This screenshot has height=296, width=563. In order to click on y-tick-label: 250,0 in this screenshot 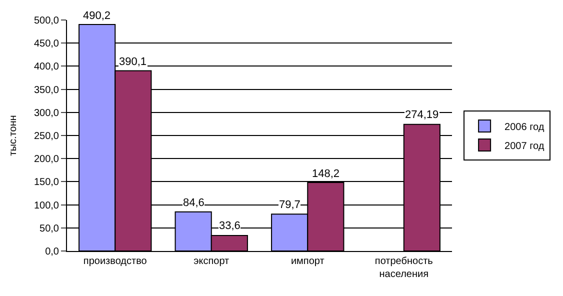, I will do `click(47, 136)`.